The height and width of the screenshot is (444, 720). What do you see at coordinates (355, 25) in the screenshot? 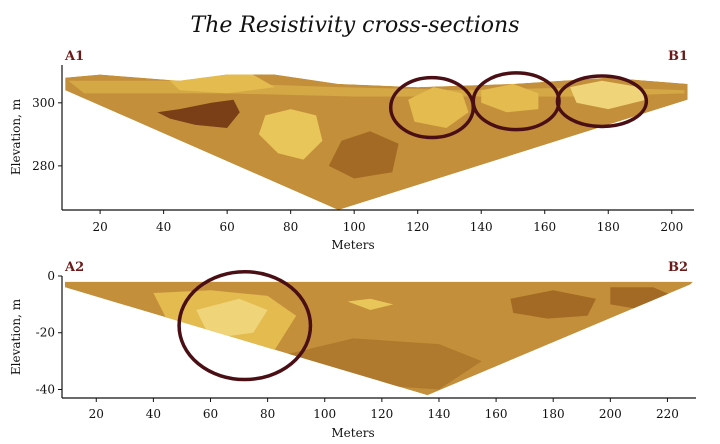
I see `chart-title: The Resistivity cross-sections` at bounding box center [355, 25].